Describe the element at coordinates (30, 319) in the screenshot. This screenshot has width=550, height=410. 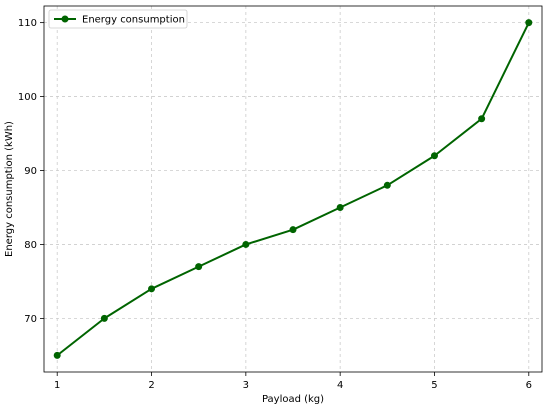
I see `y-tick-label: 70` at that location.